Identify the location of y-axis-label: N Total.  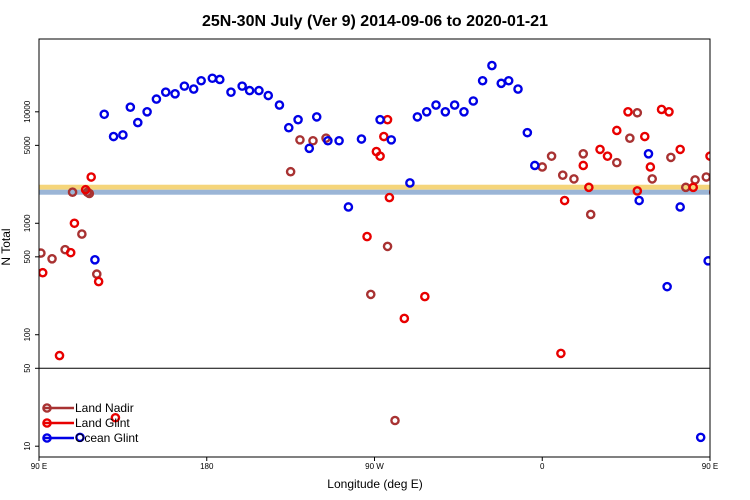
(6, 246).